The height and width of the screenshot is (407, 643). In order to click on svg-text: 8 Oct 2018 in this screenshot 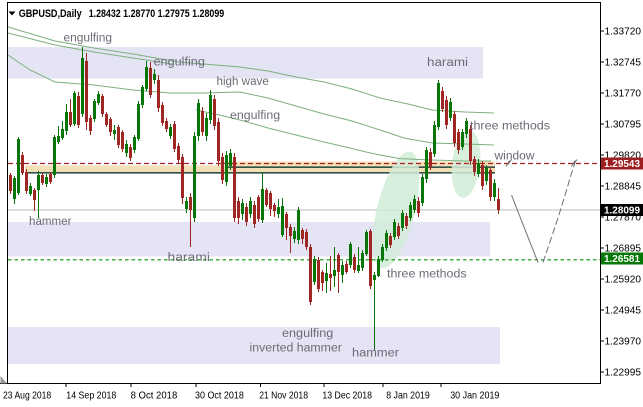, I will do `click(154, 396)`.